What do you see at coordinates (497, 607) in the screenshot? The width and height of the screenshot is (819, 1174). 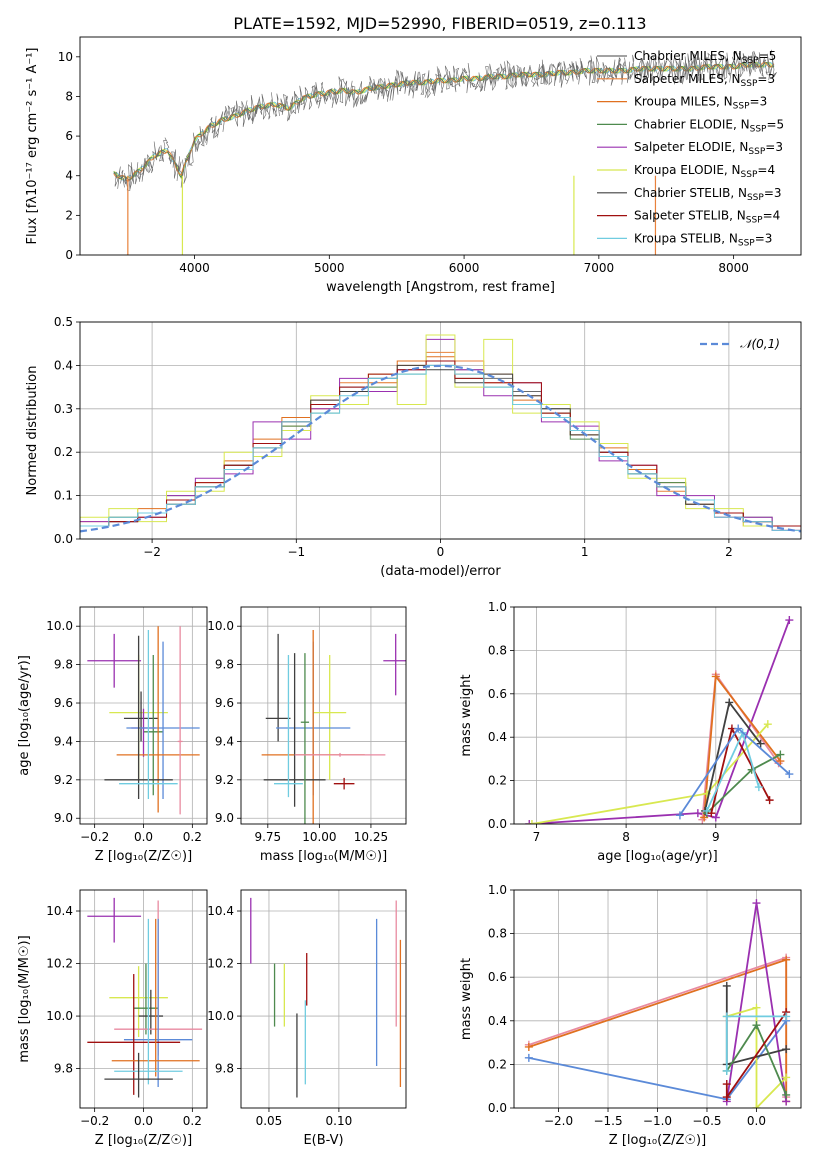 I see `y-tick-label: 1.0` at bounding box center [497, 607].